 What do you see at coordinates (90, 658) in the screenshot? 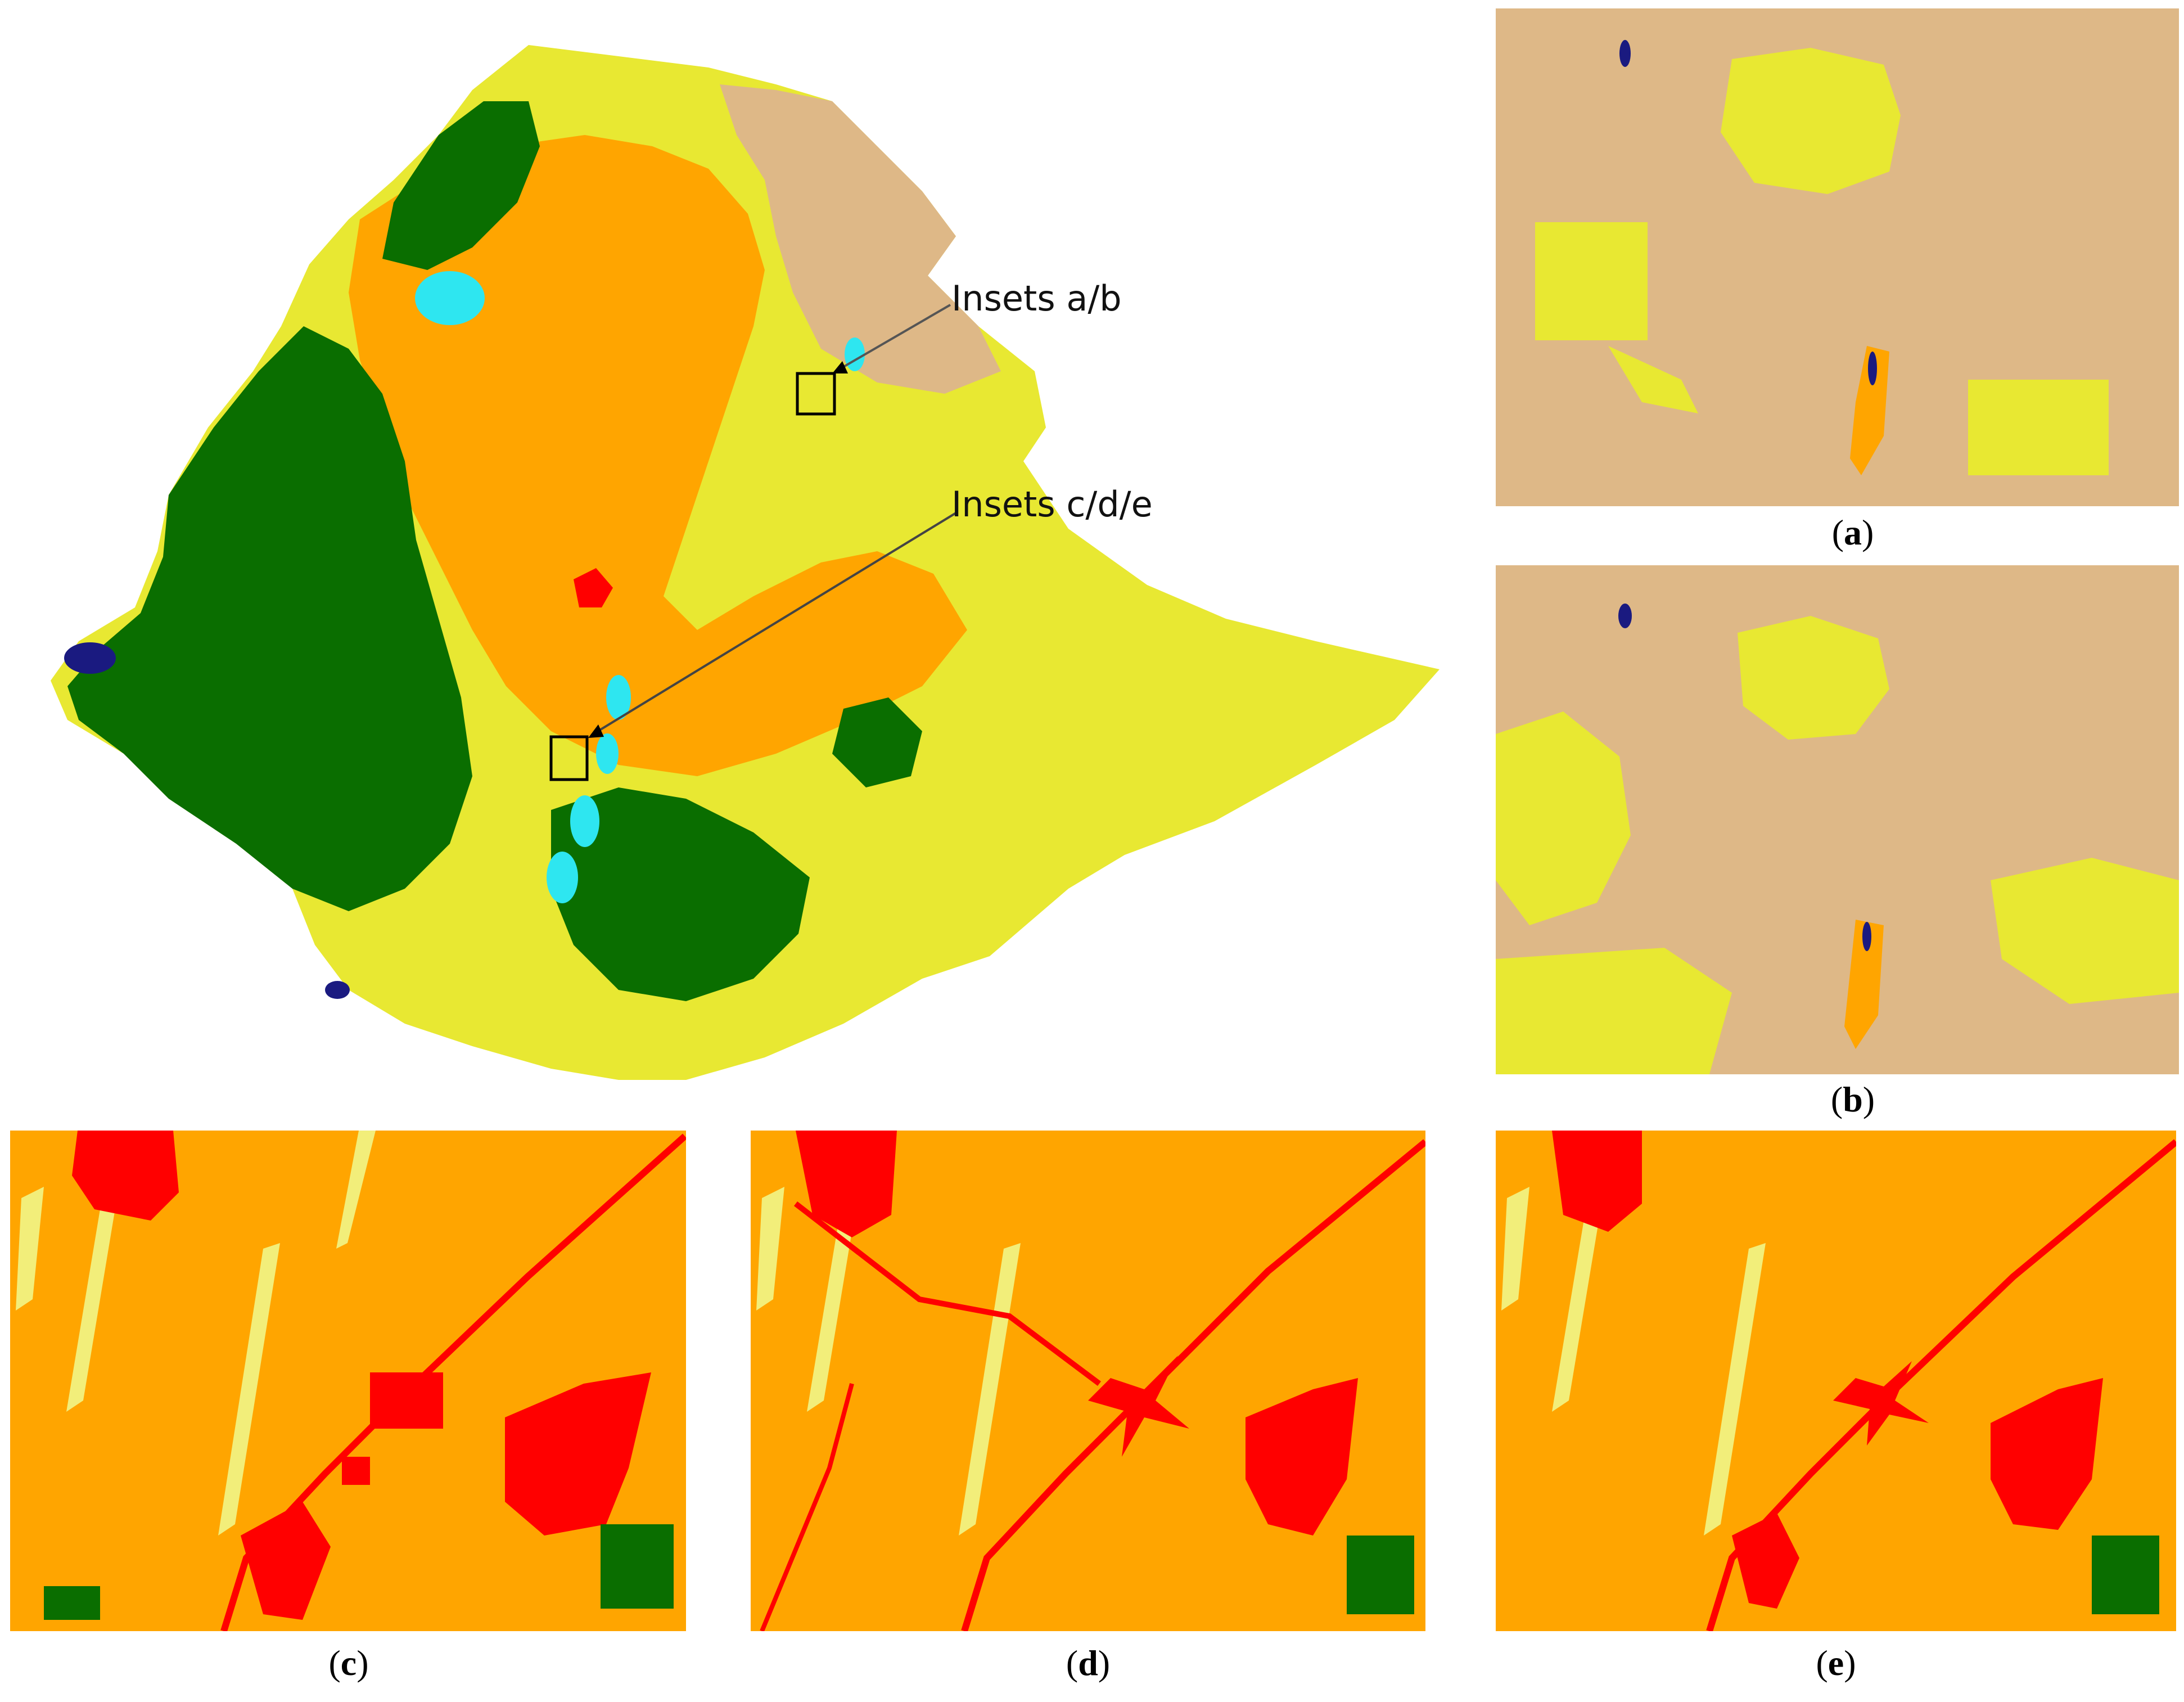
I see `wetland-gambela` at bounding box center [90, 658].